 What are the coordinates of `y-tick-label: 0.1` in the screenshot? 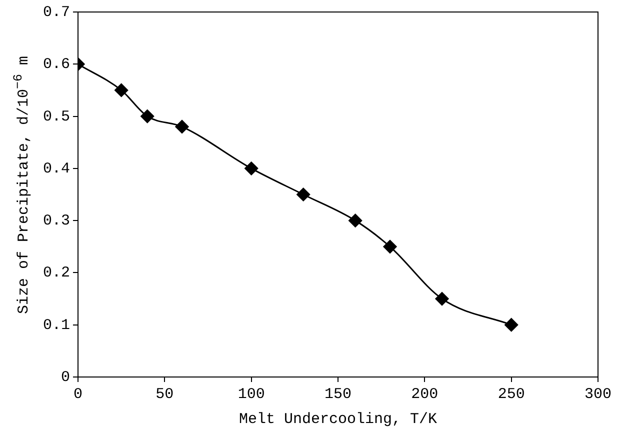 It's located at (56, 325).